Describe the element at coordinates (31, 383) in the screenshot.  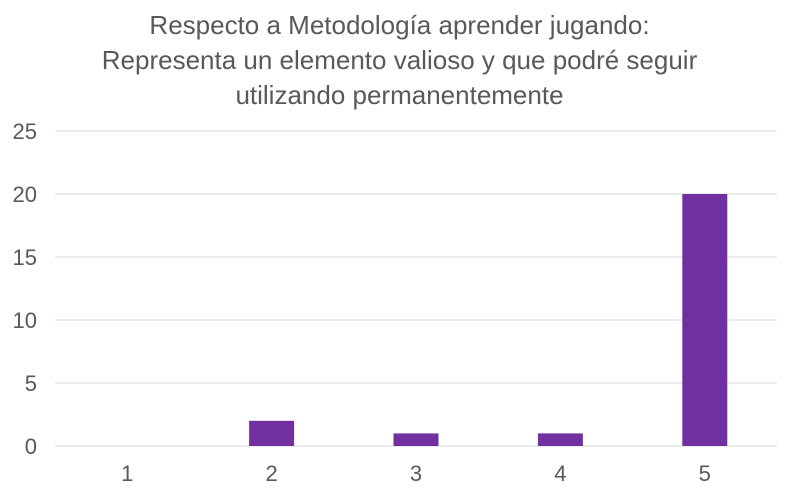
I see `y-tick-label: 5` at that location.